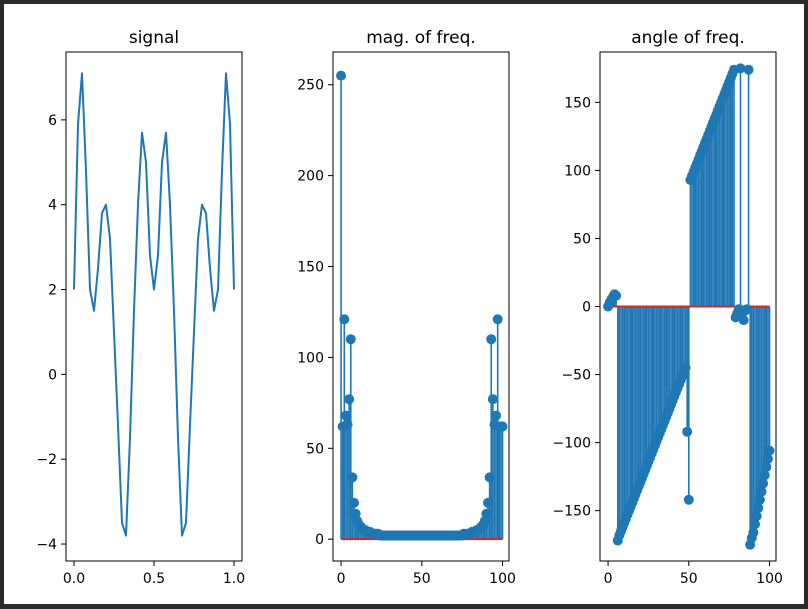 The image size is (808, 609). I want to click on y-tick-label: −150, so click(572, 512).